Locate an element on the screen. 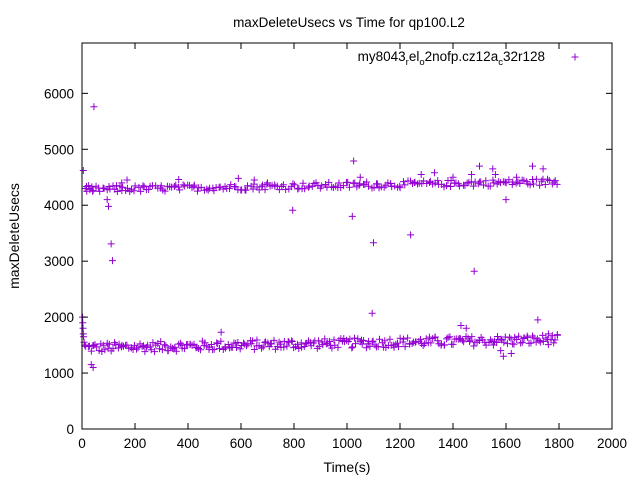 This screenshot has width=640, height=480. x-tick-label: 1200 is located at coordinates (400, 443).